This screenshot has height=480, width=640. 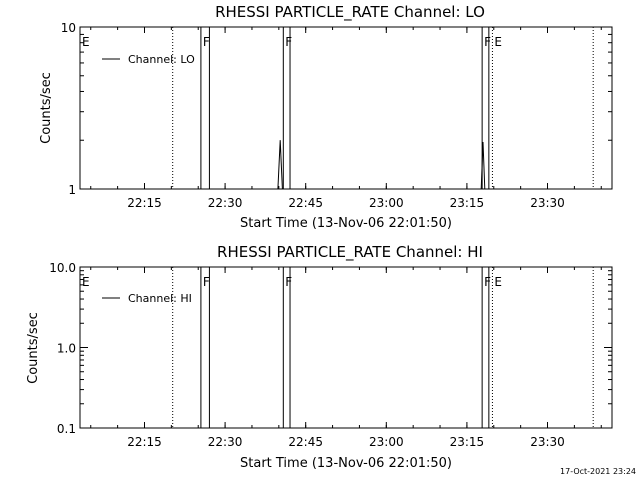 What do you see at coordinates (350, 12) in the screenshot?
I see `chart-title: RHESSI PARTICLE_RATE Channel: LO` at bounding box center [350, 12].